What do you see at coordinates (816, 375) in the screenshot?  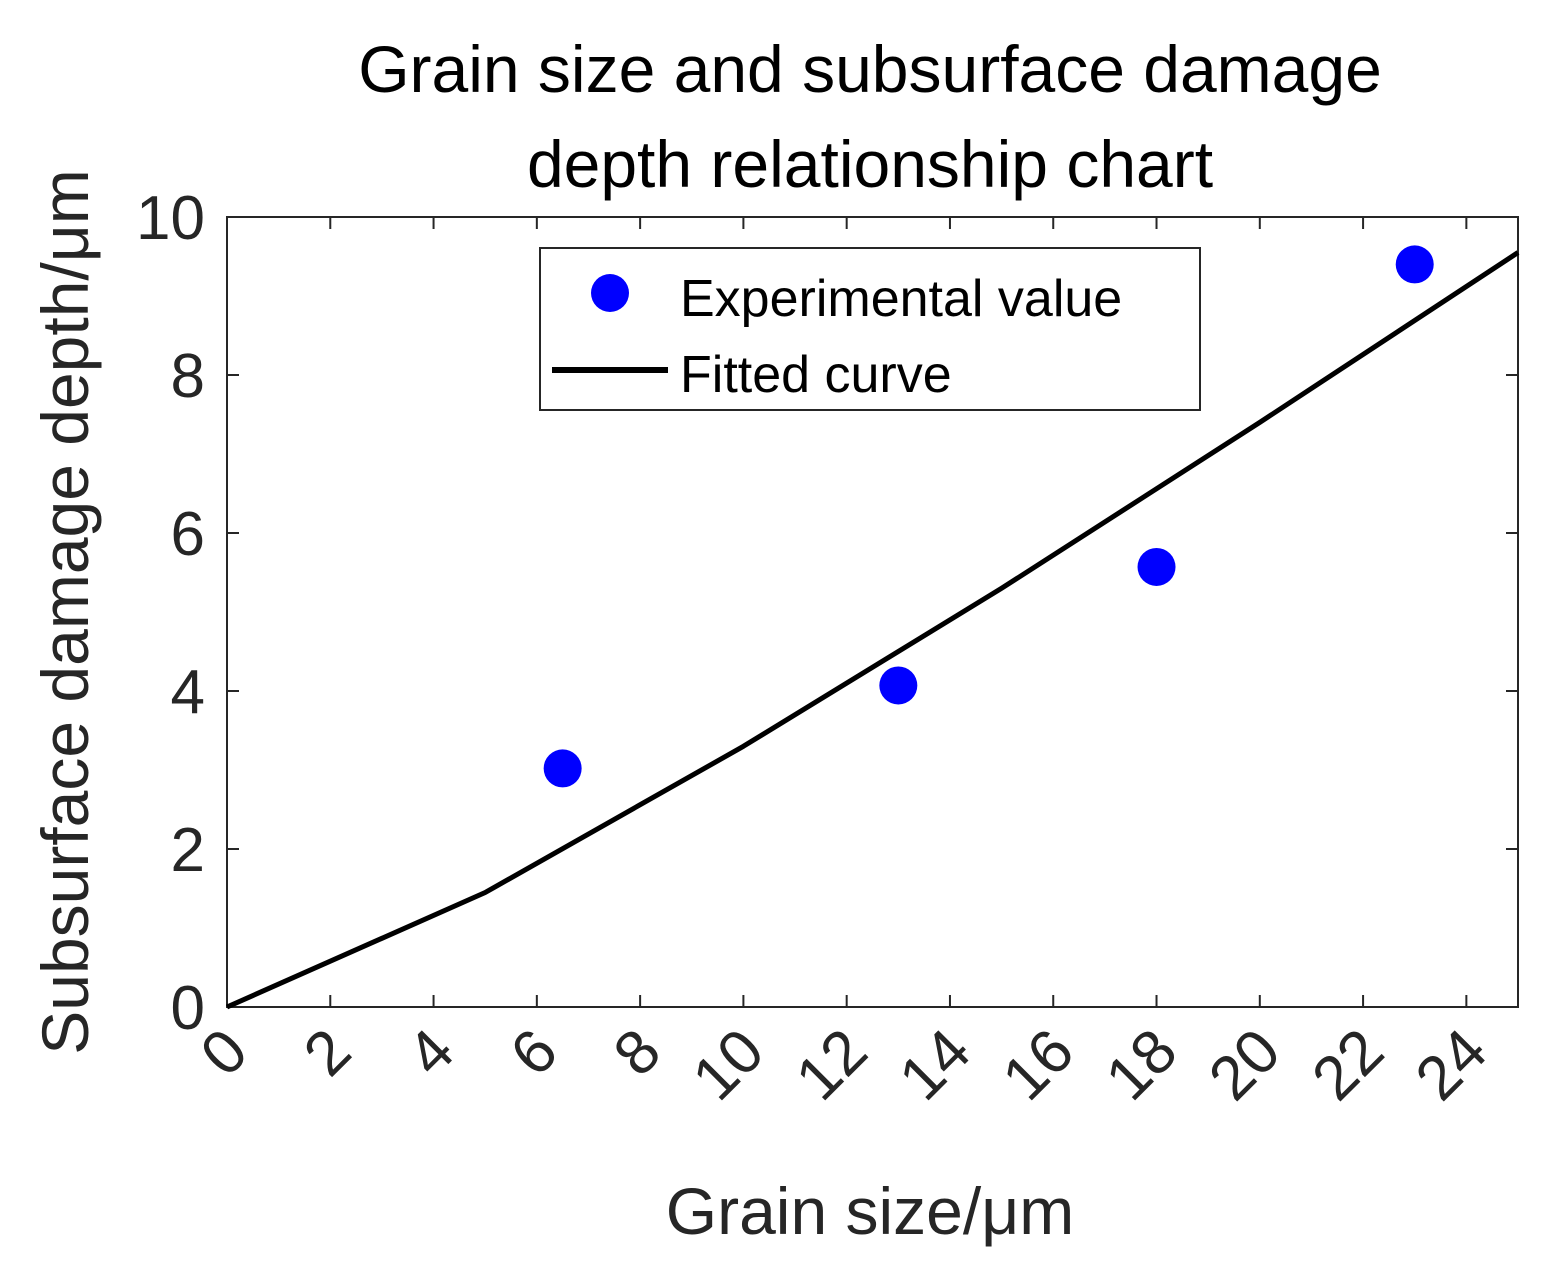 I see `legend-label-fitted-curve: Fitted curve` at bounding box center [816, 375].